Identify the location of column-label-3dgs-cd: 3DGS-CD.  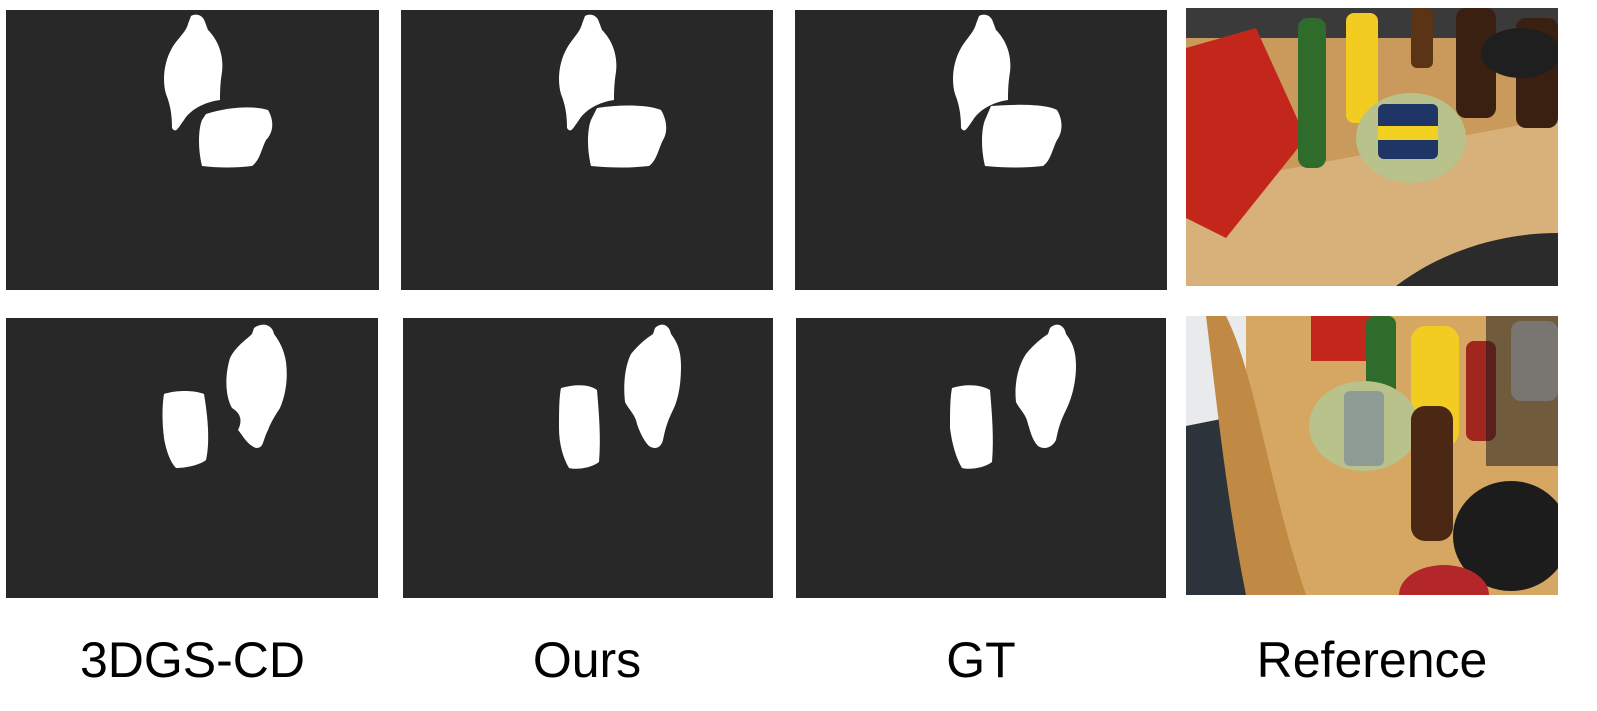
(192, 660).